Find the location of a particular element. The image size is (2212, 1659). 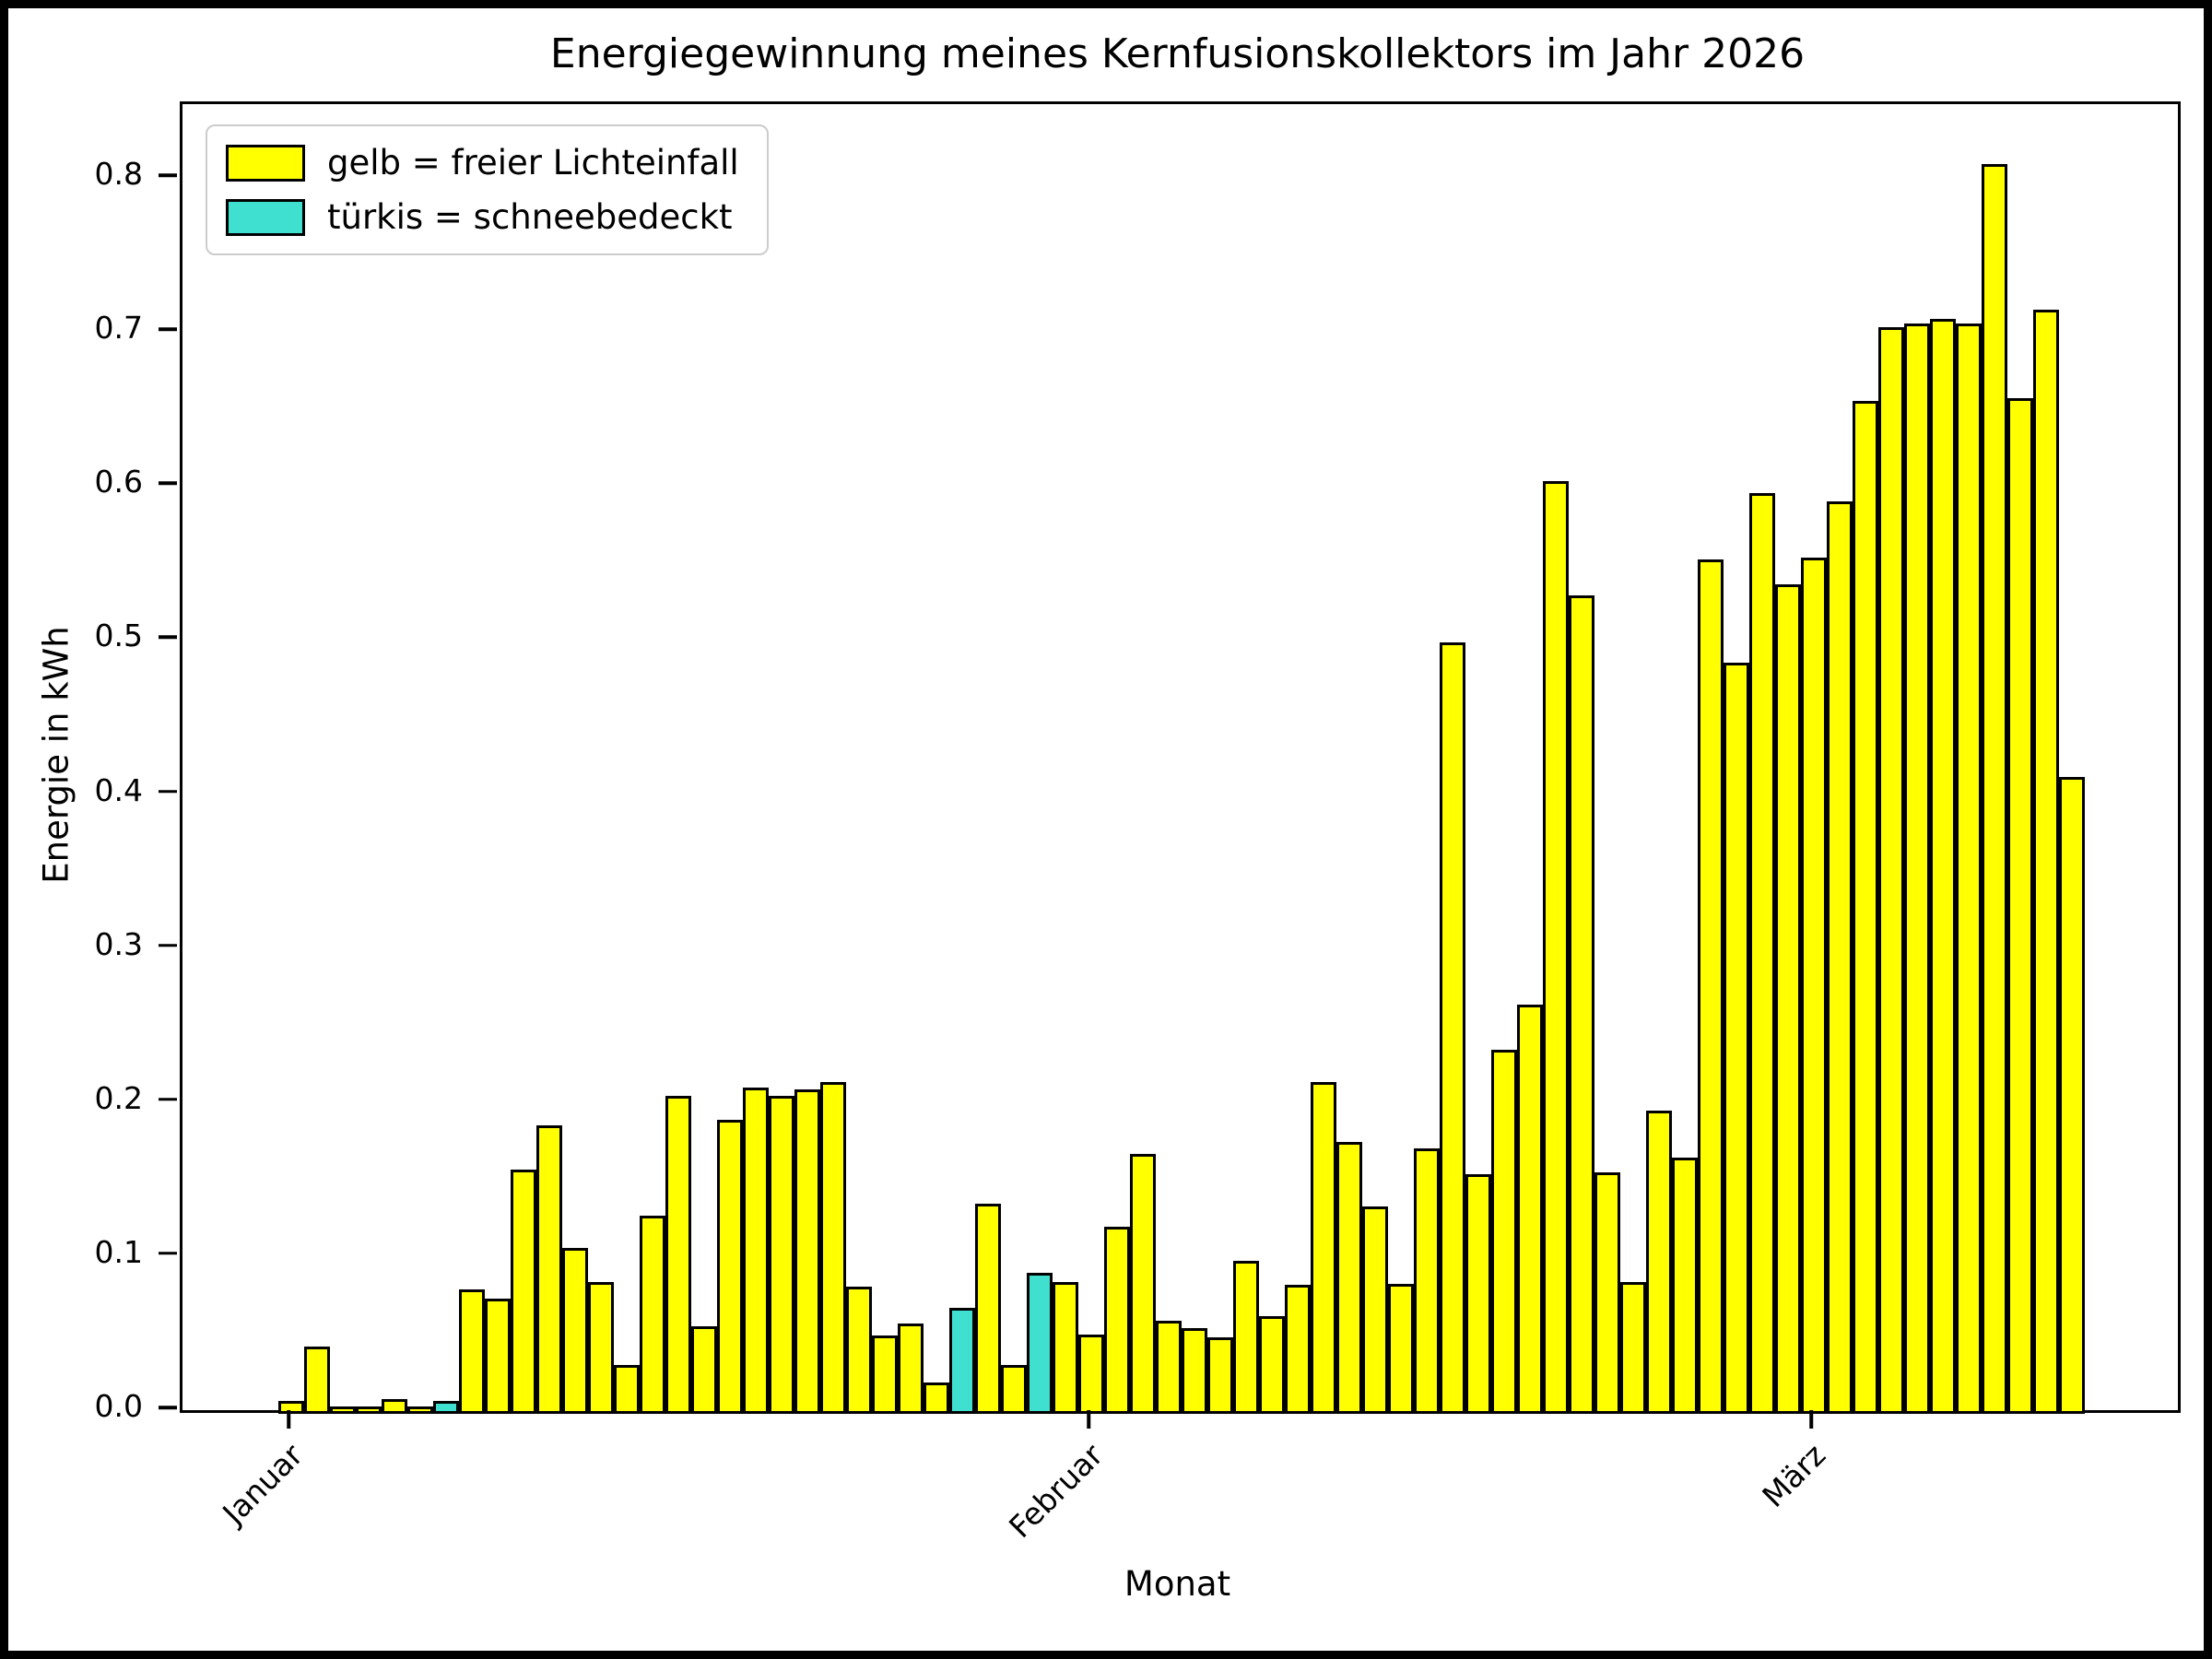

turquoise-swatch-icon is located at coordinates (265, 217).